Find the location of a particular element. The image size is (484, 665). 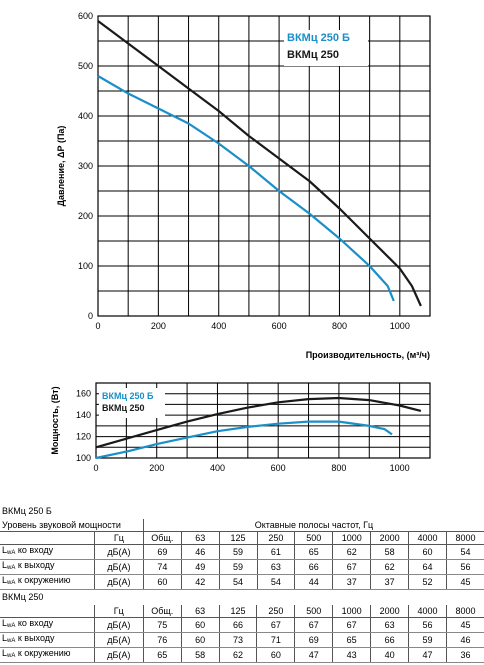

column-header: 125 is located at coordinates (237, 611).